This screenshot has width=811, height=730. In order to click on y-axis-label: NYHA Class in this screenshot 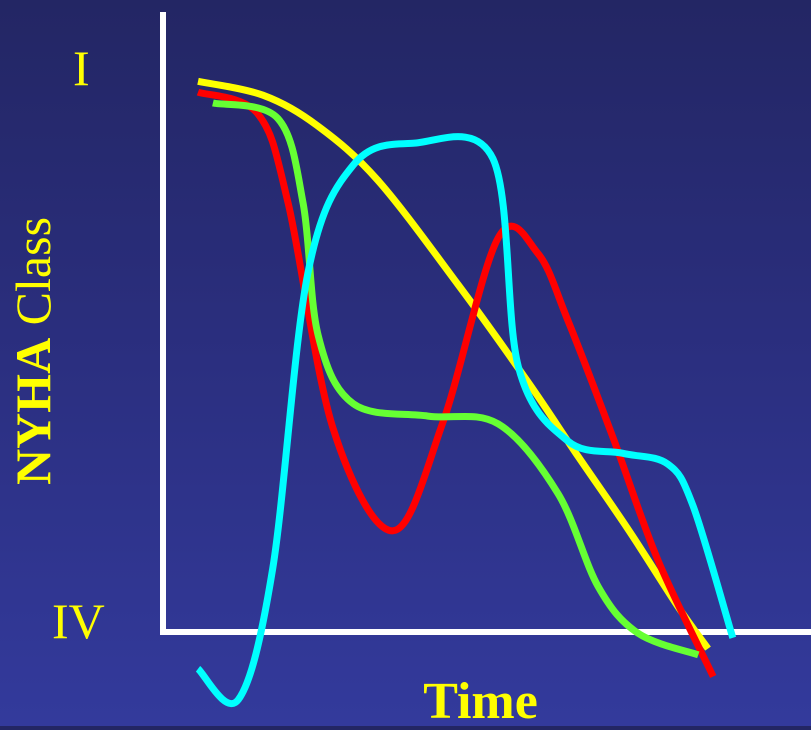, I will do `click(33, 351)`.